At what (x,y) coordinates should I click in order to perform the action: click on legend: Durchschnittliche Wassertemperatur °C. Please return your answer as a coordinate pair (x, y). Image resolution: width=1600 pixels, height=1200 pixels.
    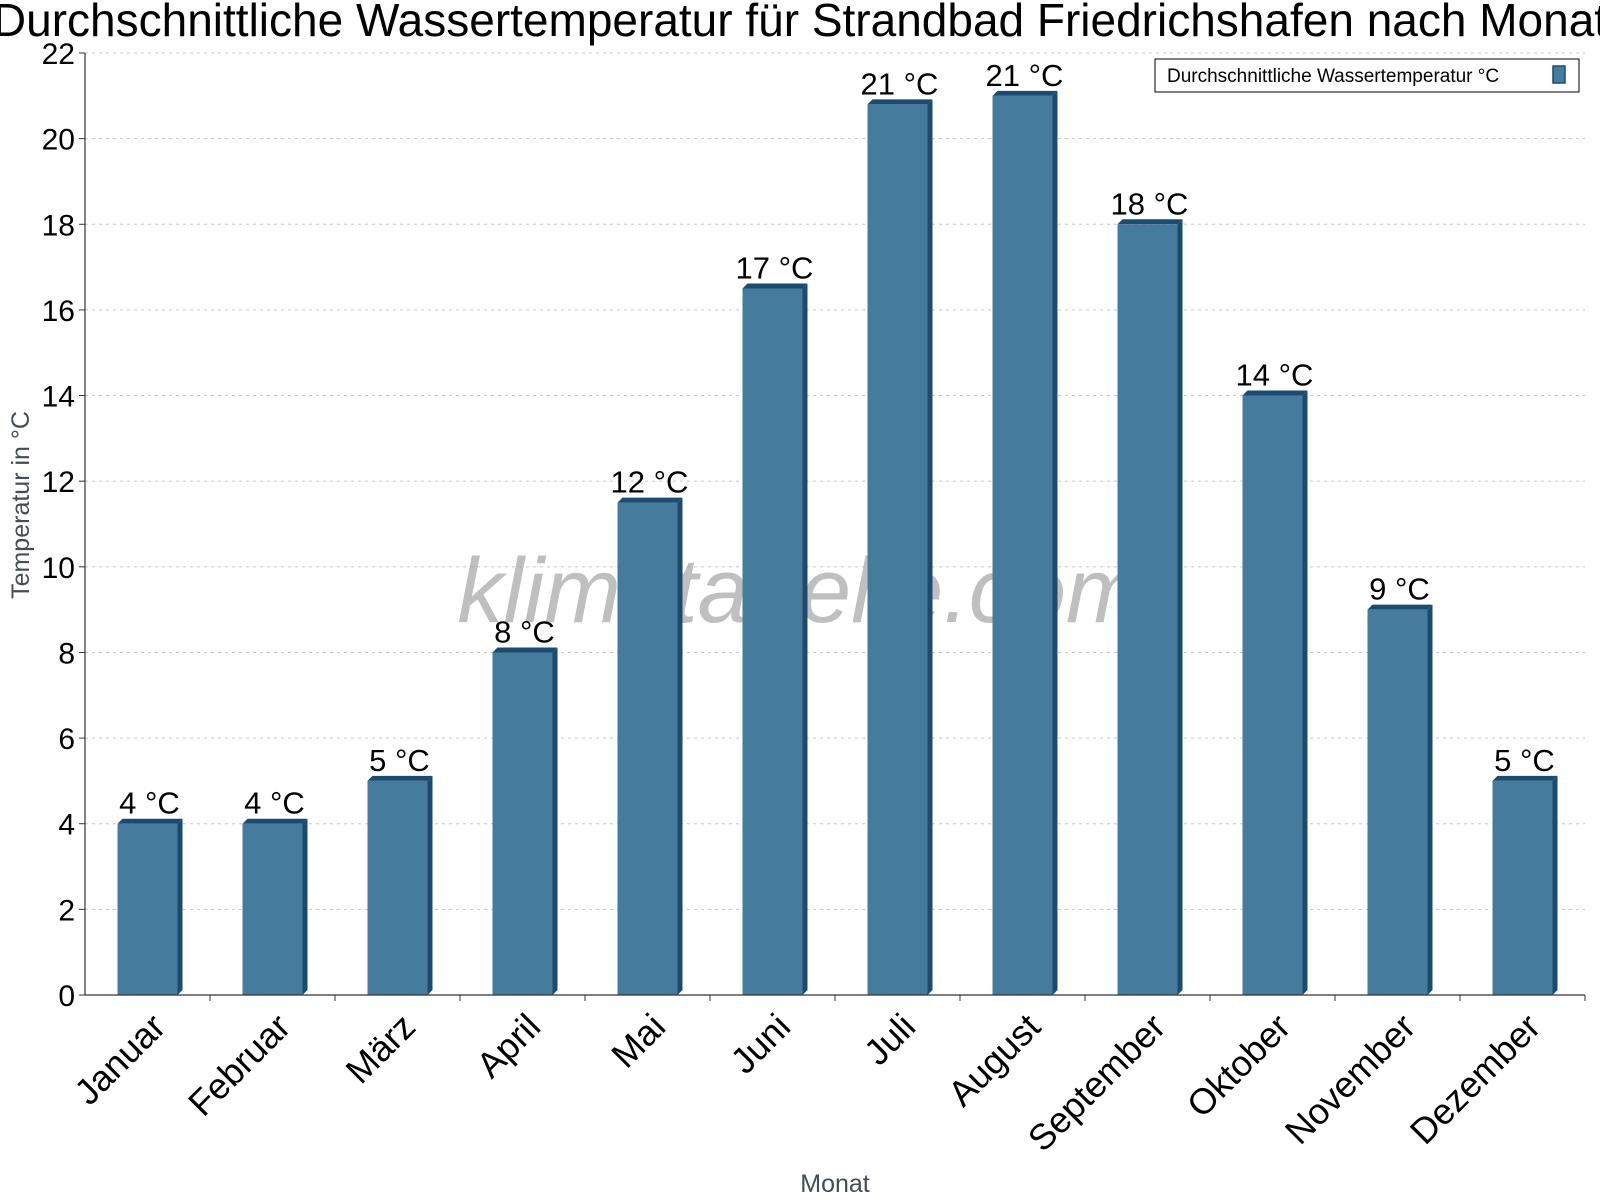
    Looking at the image, I should click on (1367, 75).